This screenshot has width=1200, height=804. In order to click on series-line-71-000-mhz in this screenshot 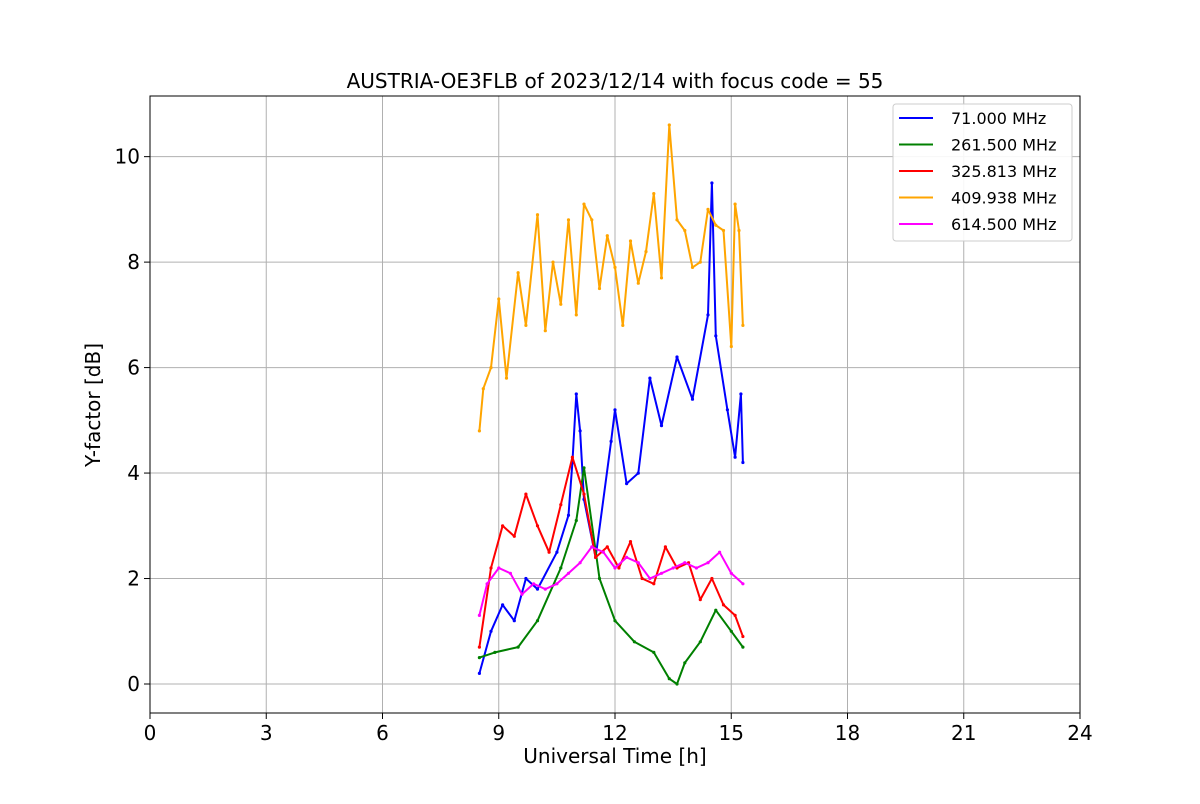, I will do `click(611, 428)`.